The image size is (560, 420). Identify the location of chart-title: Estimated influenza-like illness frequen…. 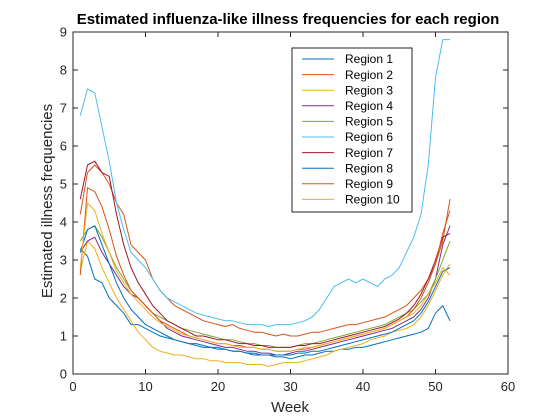
(288, 19).